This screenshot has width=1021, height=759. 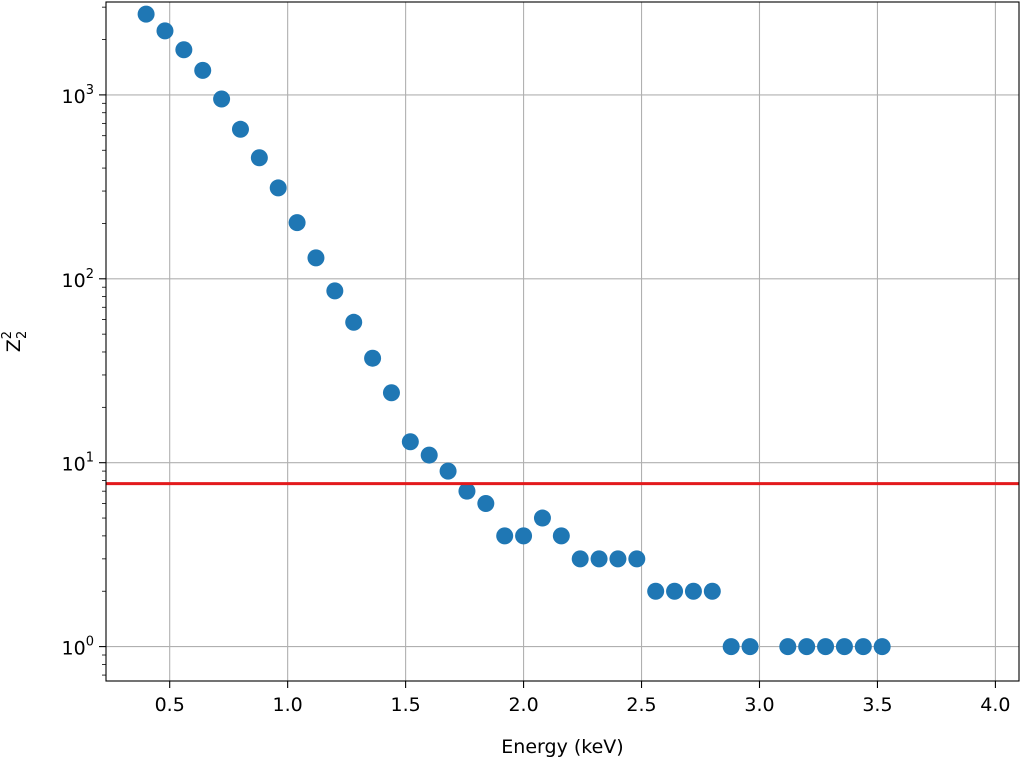 I want to click on y-axis-label-superscript: 2, so click(x=7, y=335).